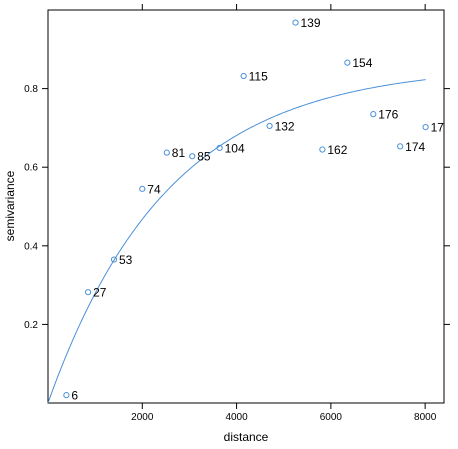  I want to click on point-label: 154, so click(362, 63).